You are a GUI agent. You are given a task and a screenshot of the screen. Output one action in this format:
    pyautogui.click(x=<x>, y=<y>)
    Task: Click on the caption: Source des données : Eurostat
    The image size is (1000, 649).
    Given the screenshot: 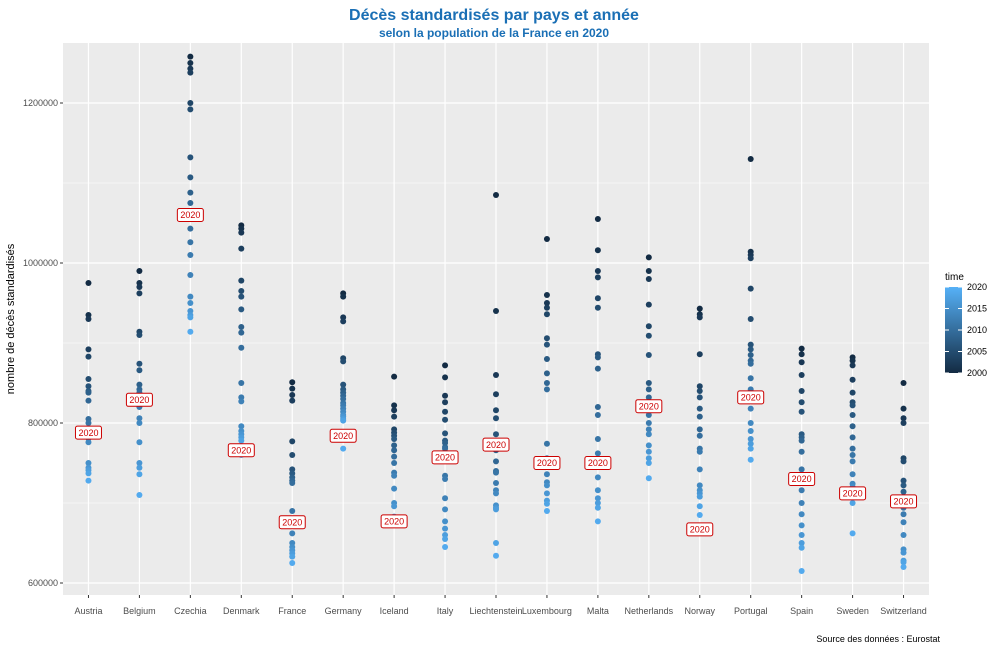 What is the action you would take?
    pyautogui.click(x=878, y=639)
    